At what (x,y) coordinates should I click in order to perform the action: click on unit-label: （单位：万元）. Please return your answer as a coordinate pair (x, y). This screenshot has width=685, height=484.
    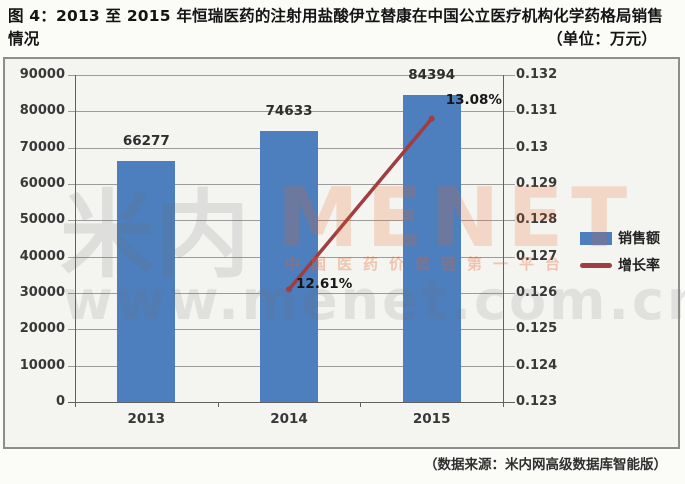
    Looking at the image, I should click on (602, 39).